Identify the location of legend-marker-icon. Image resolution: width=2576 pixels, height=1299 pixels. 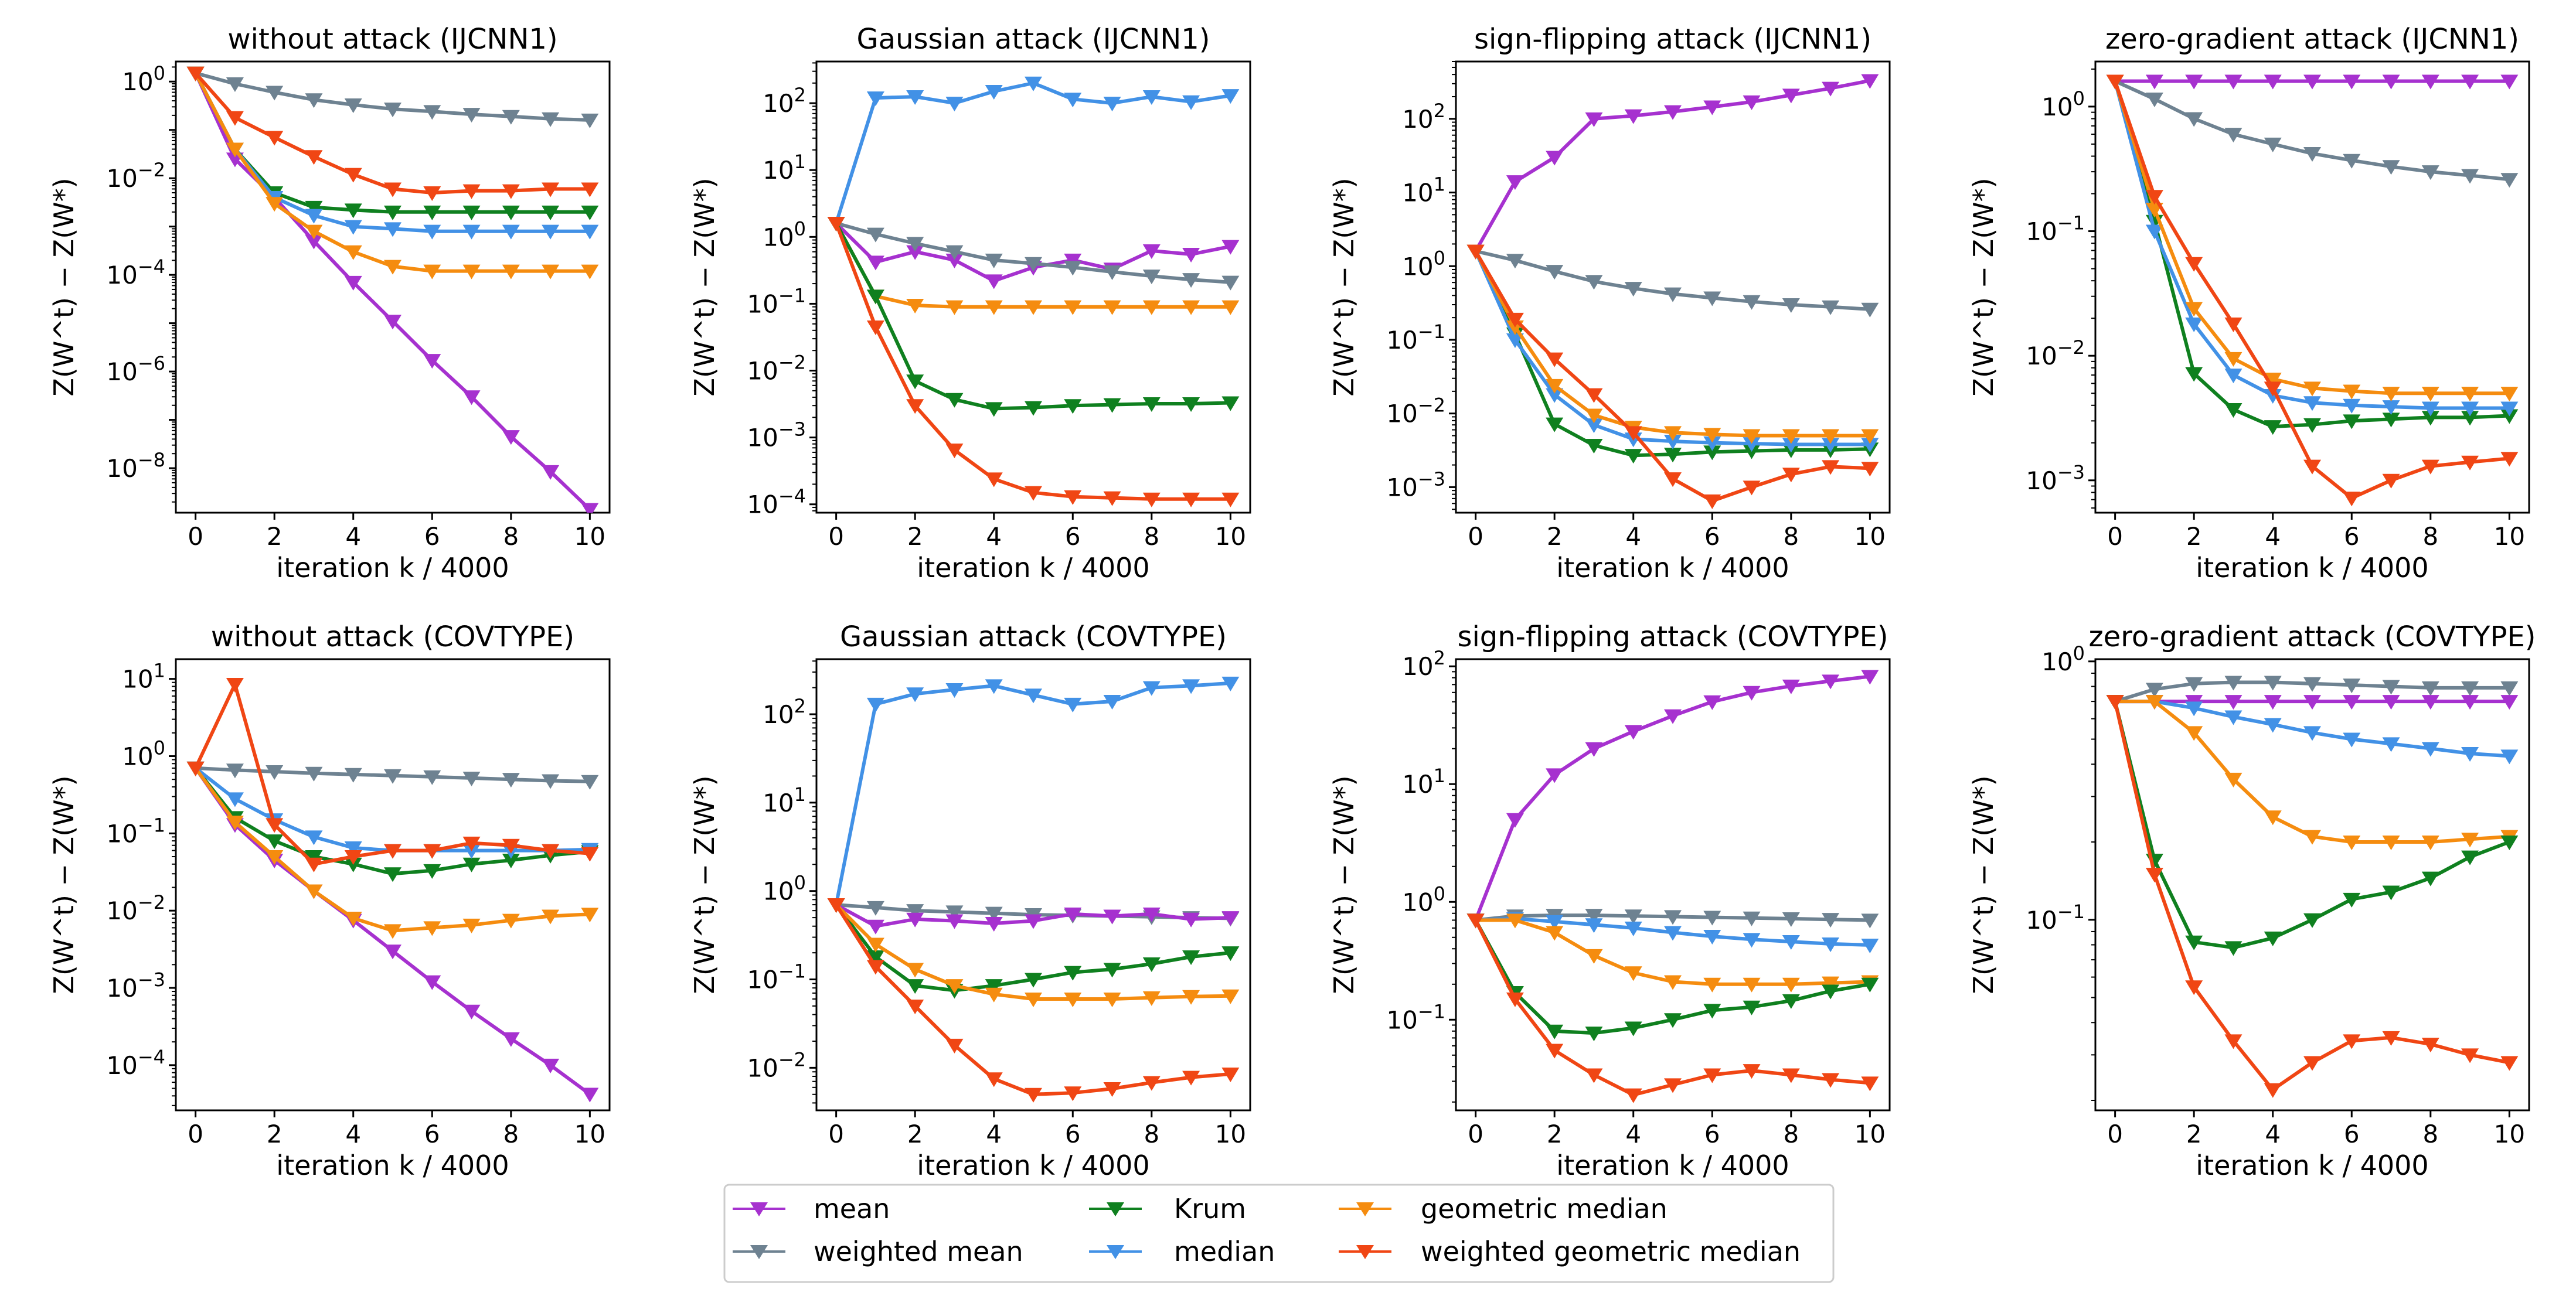
(1365, 1252).